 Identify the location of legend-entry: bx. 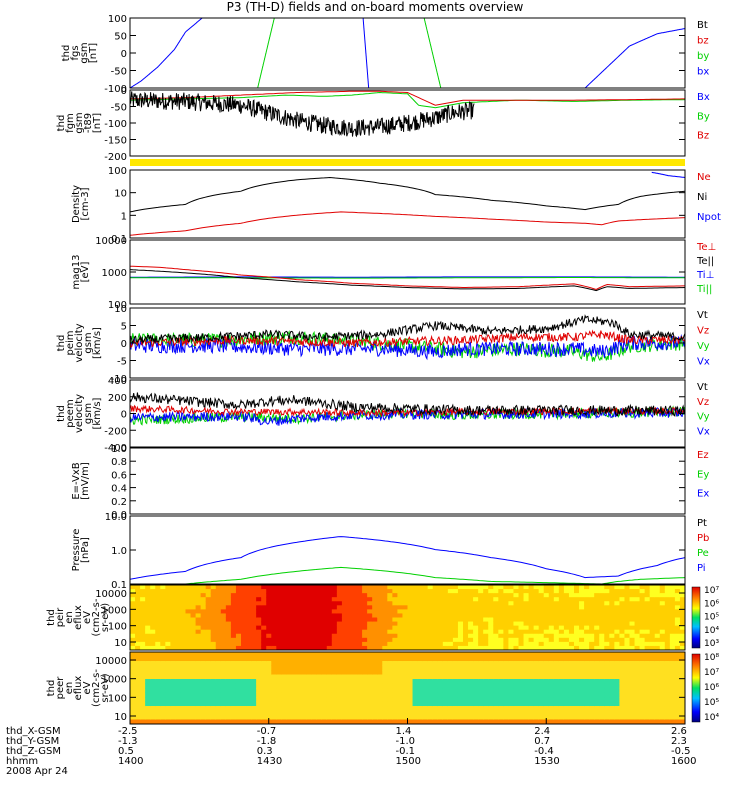
(703, 72).